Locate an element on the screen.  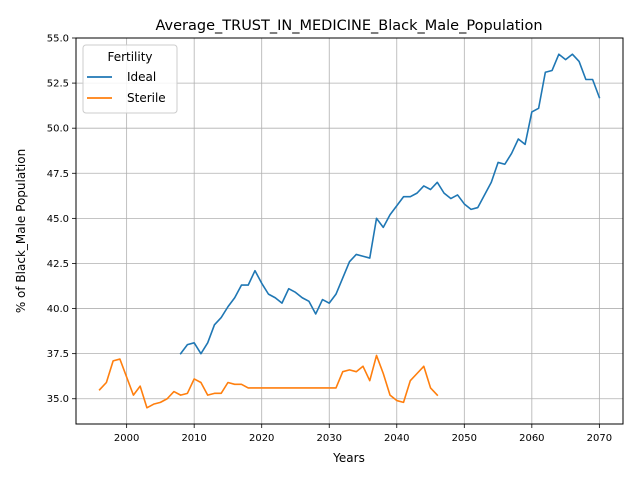
y-tick-label: 40.0 is located at coordinates (58, 309).